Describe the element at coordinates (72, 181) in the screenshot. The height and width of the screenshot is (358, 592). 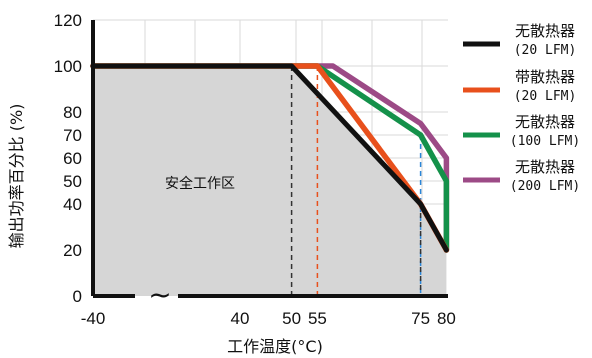
I see `y-tick-label: 50` at that location.